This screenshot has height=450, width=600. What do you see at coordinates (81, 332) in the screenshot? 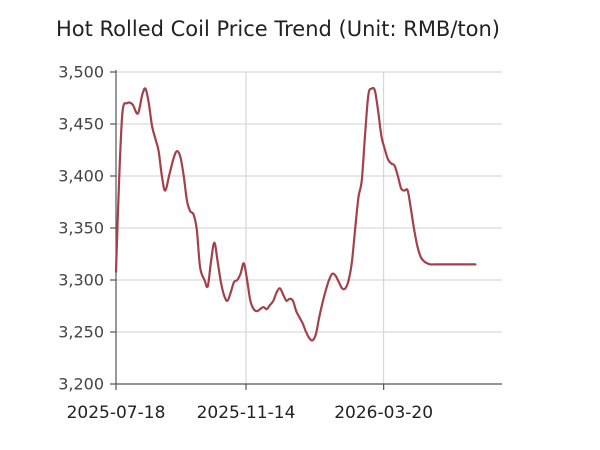
I see `y-tick-label: 3,250` at bounding box center [81, 332].